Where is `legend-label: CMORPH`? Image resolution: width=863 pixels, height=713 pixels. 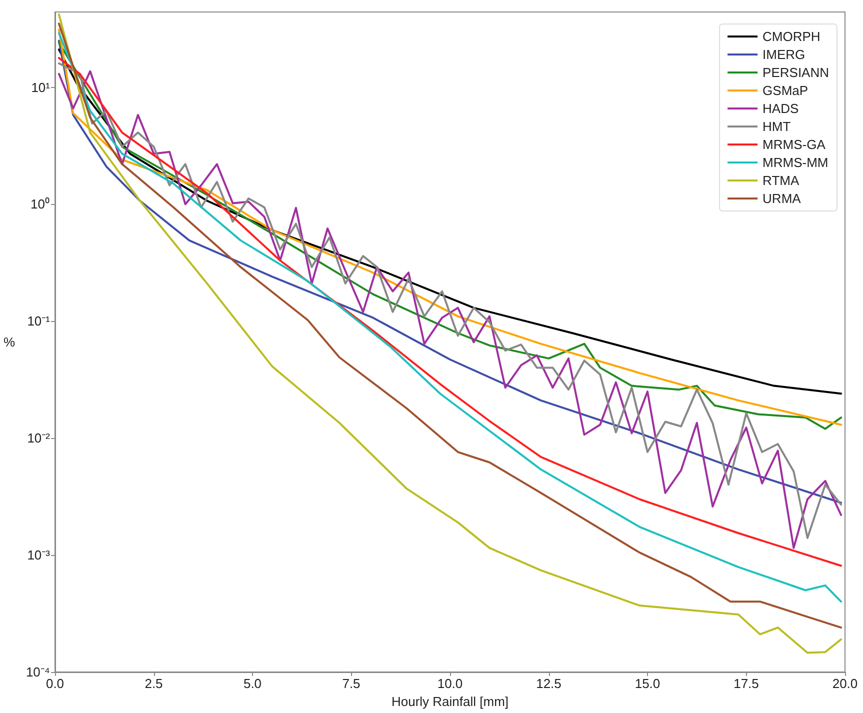 legend-label: CMORPH is located at coordinates (791, 36).